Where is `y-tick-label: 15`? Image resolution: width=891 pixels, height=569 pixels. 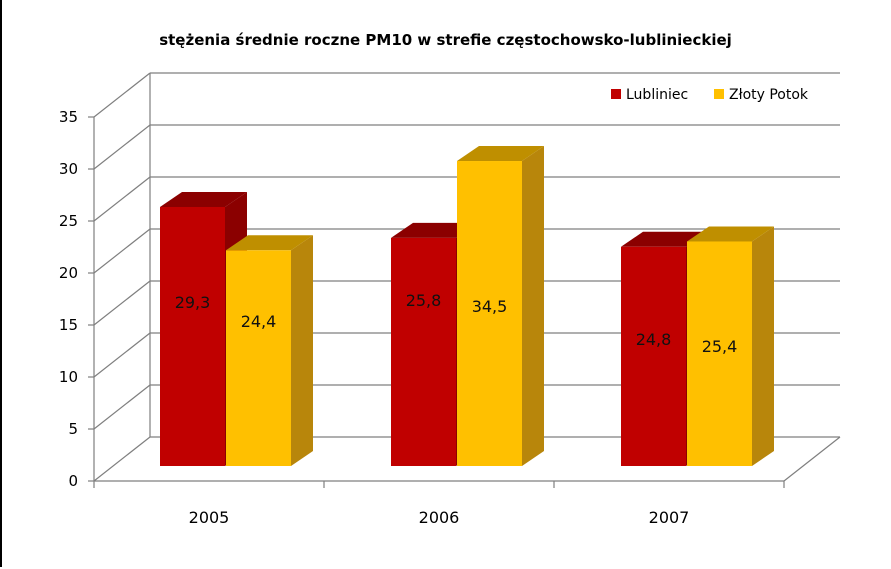
y-tick-label: 15 is located at coordinates (68, 325).